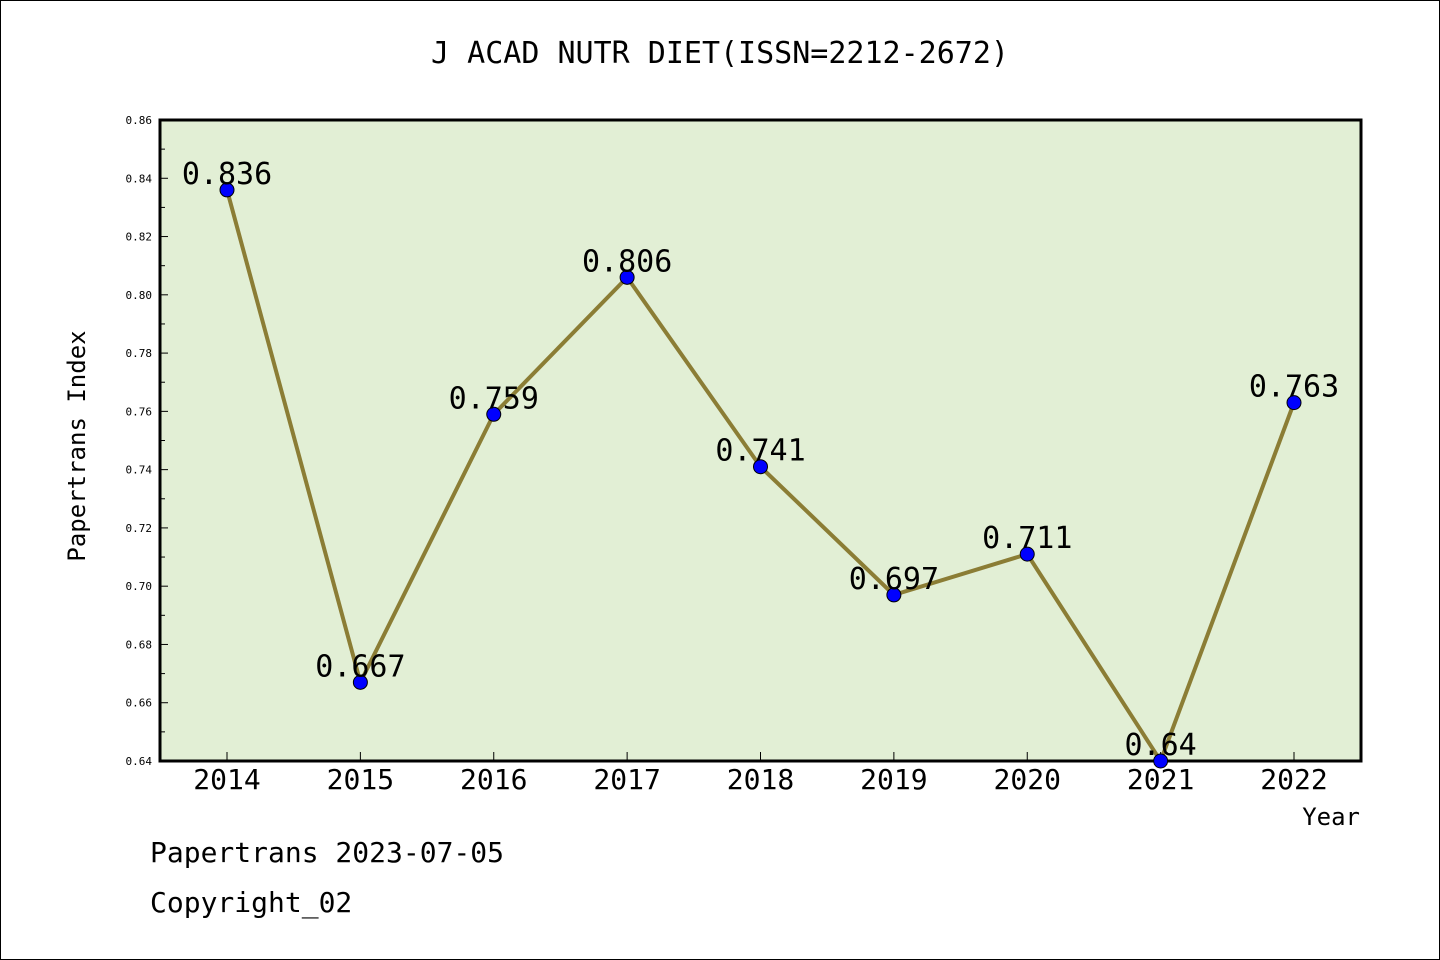  I want to click on data-label: 0.711, so click(1027, 538).